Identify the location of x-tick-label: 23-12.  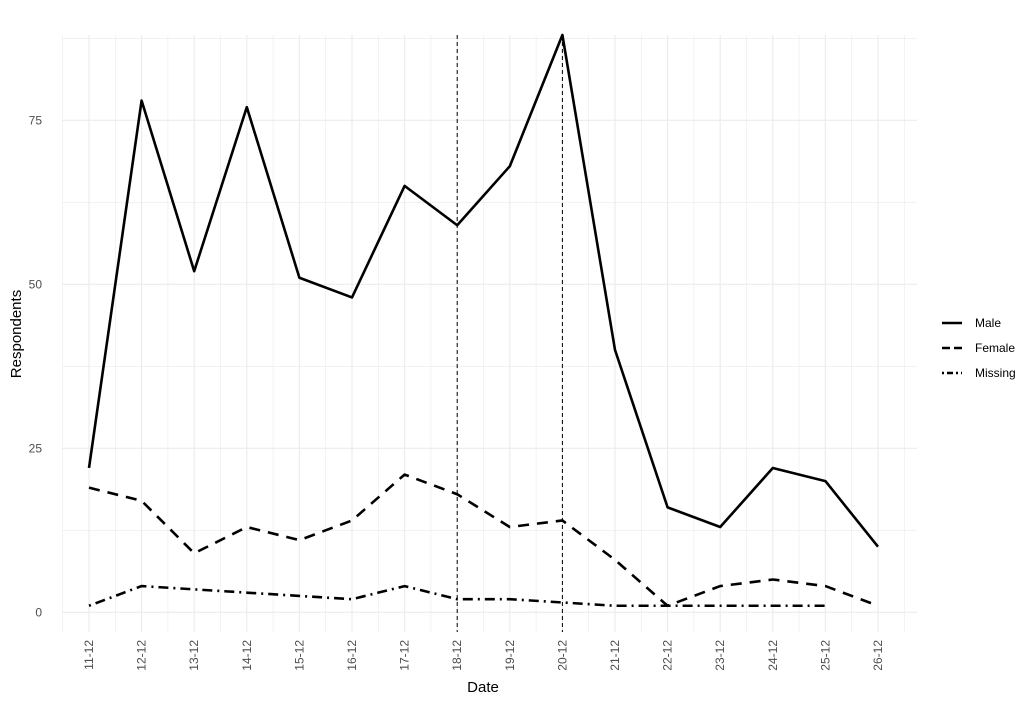
(720, 655).